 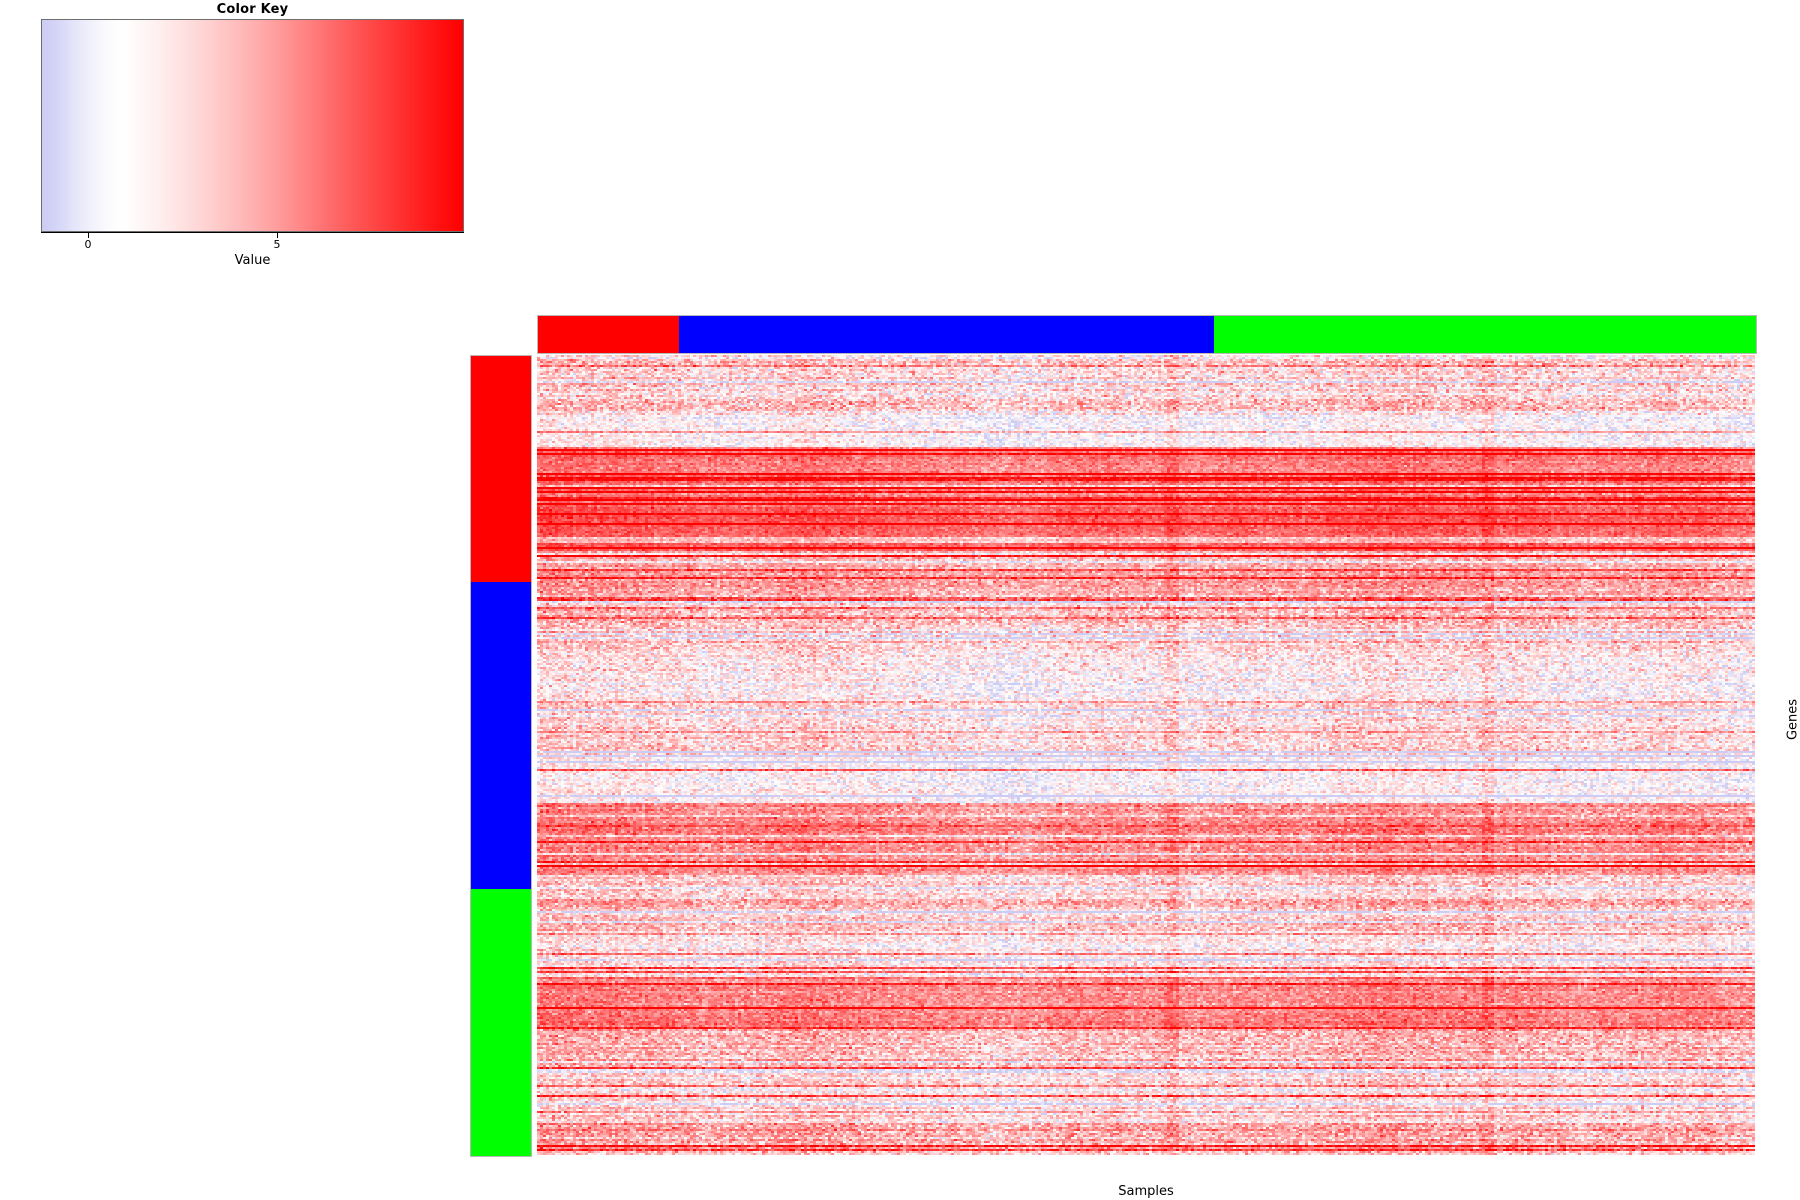 I want to click on color-key-gradient, so click(x=252, y=125).